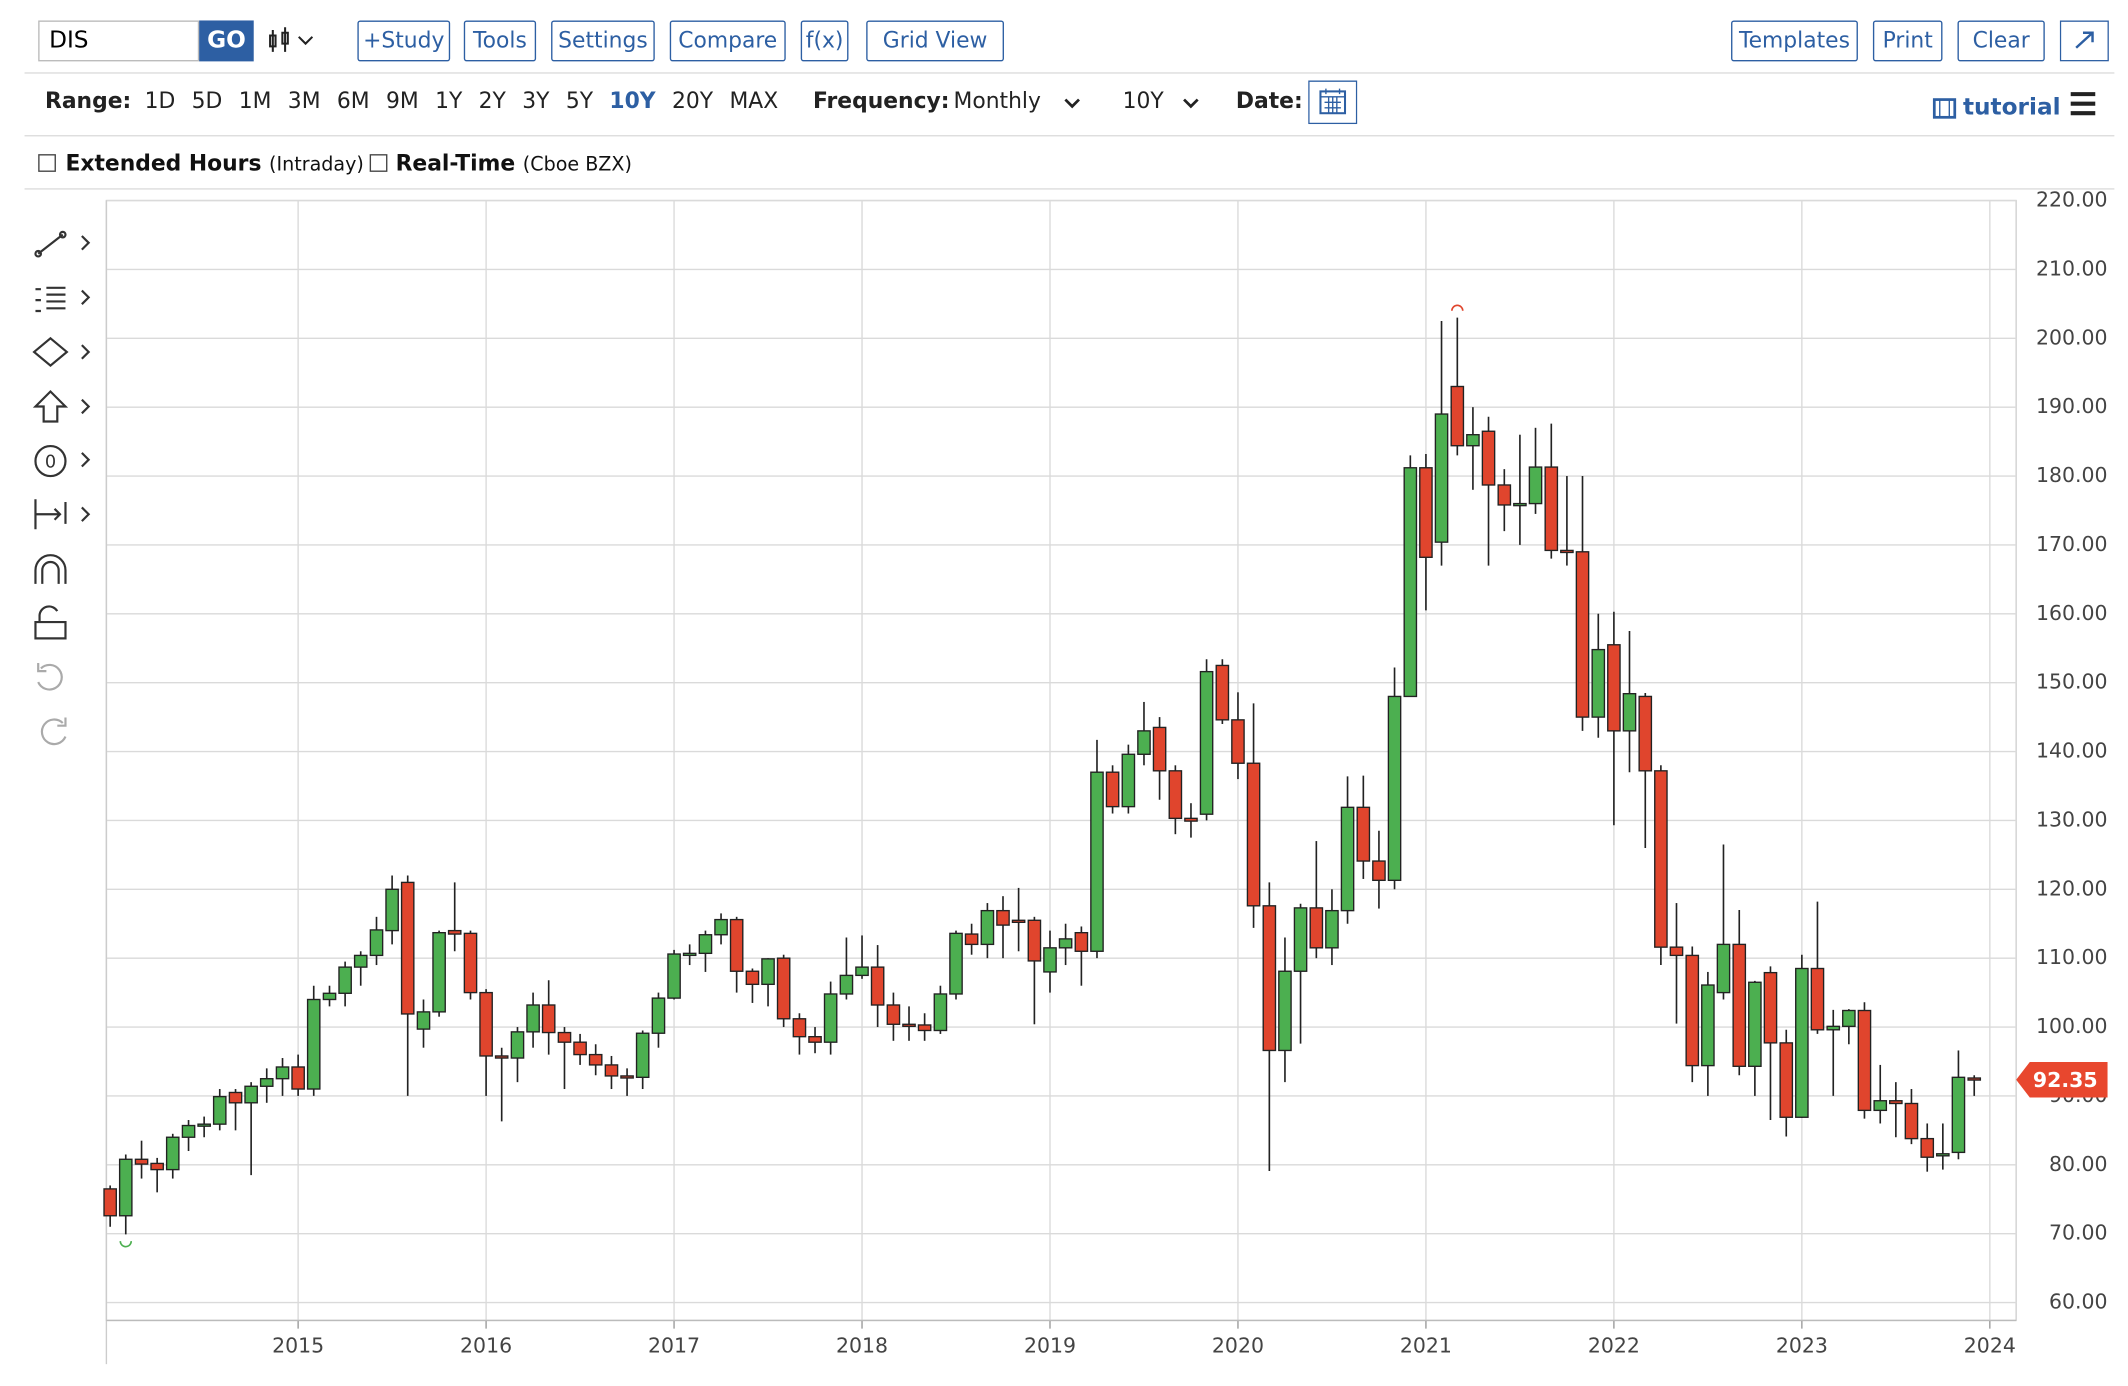  Describe the element at coordinates (160, 100) in the screenshot. I see `range-option: 1D` at that location.